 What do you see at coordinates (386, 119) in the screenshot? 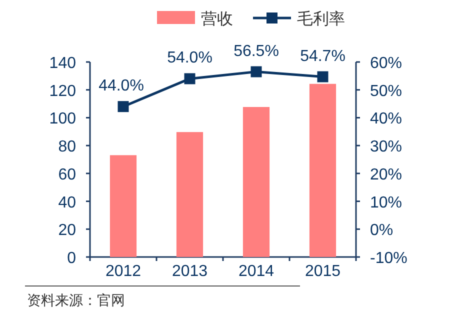
I see `y2-tick-label: 40%` at bounding box center [386, 119].